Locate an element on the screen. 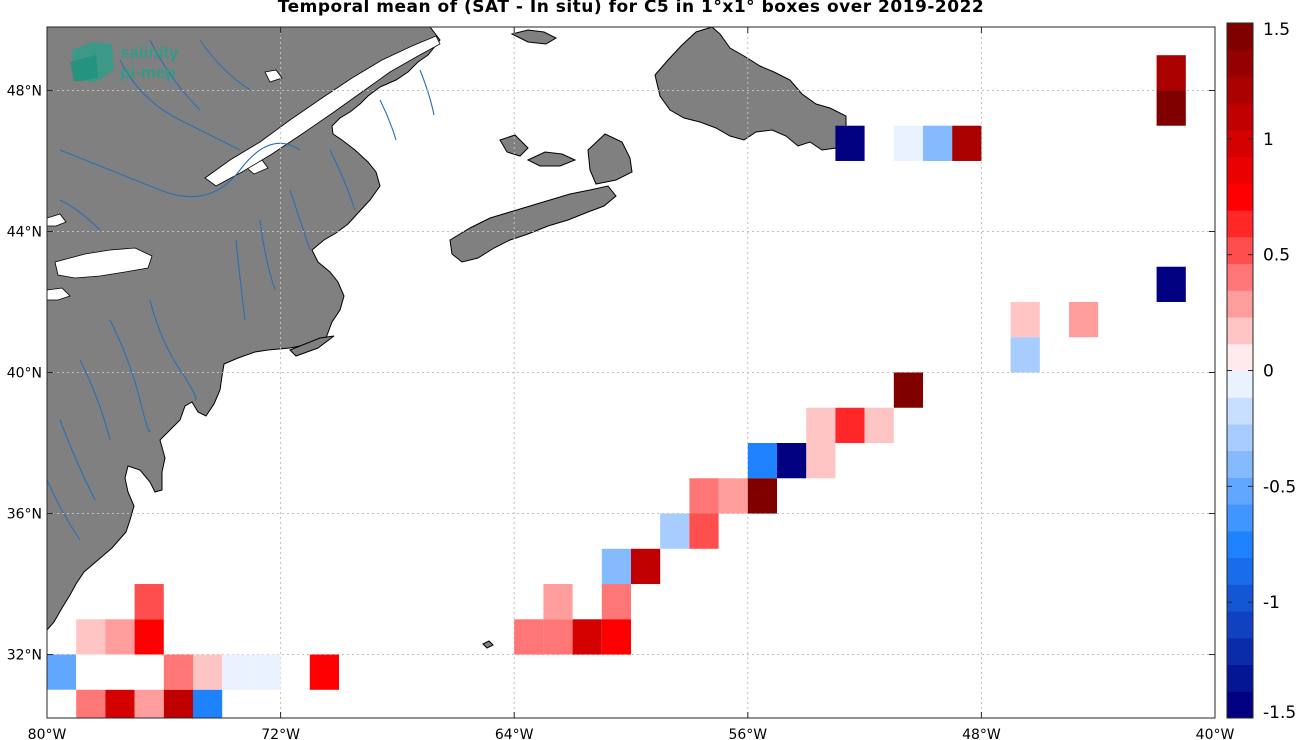  logo-text-line2: pi-mep is located at coordinates (148, 72).